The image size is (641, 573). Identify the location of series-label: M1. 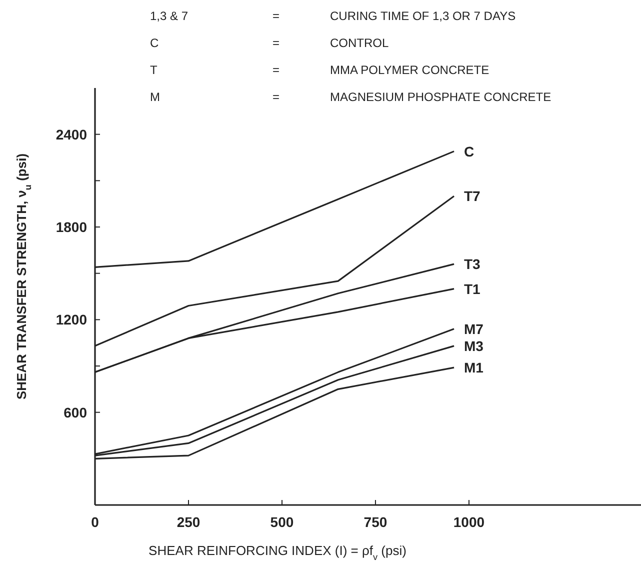
(474, 368).